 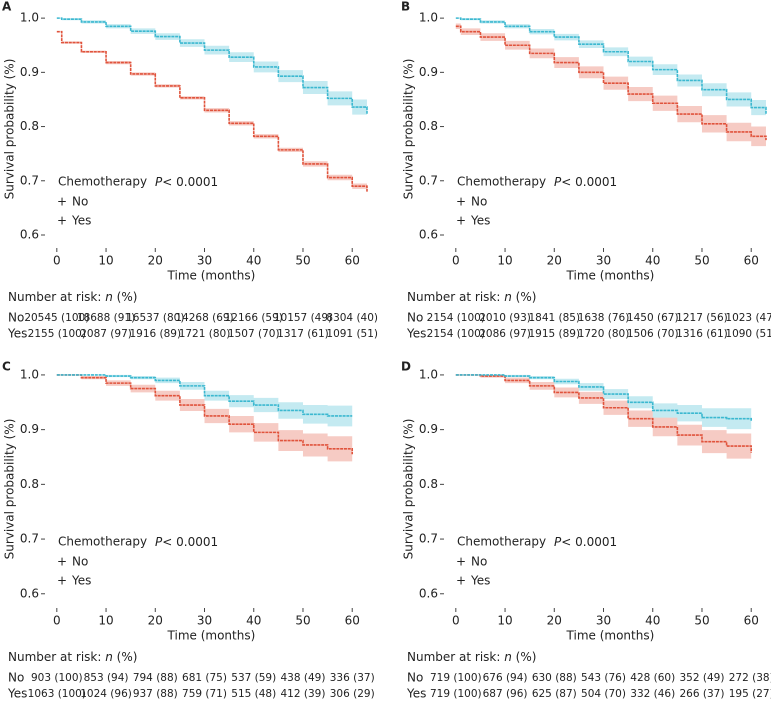 What do you see at coordinates (479, 562) in the screenshot?
I see `legend-label: No` at bounding box center [479, 562].